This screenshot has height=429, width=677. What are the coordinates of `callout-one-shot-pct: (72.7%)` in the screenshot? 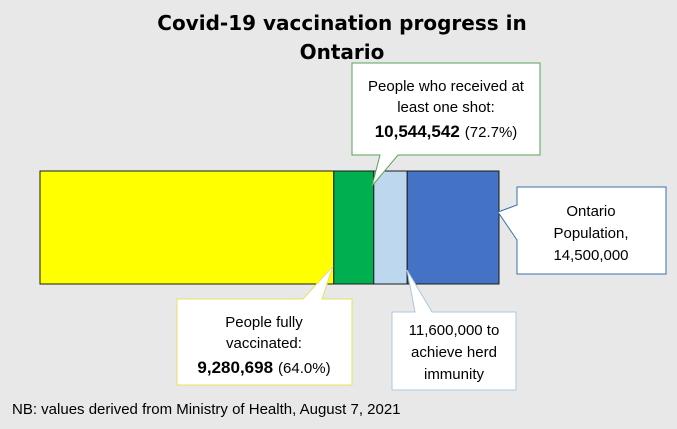 It's located at (491, 132).